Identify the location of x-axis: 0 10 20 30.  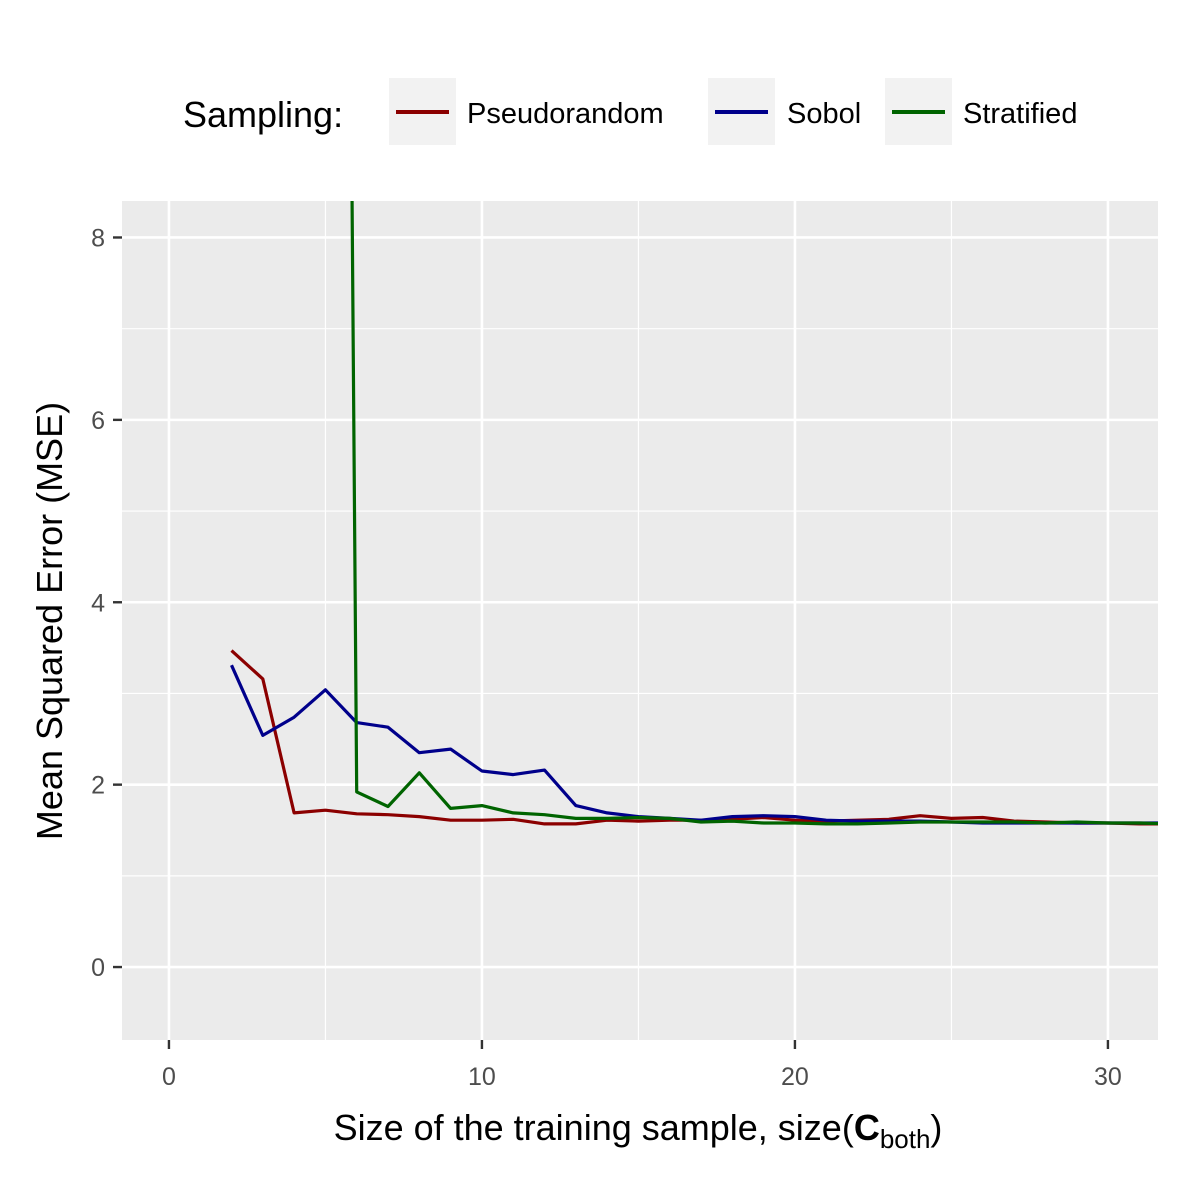
(642, 1065).